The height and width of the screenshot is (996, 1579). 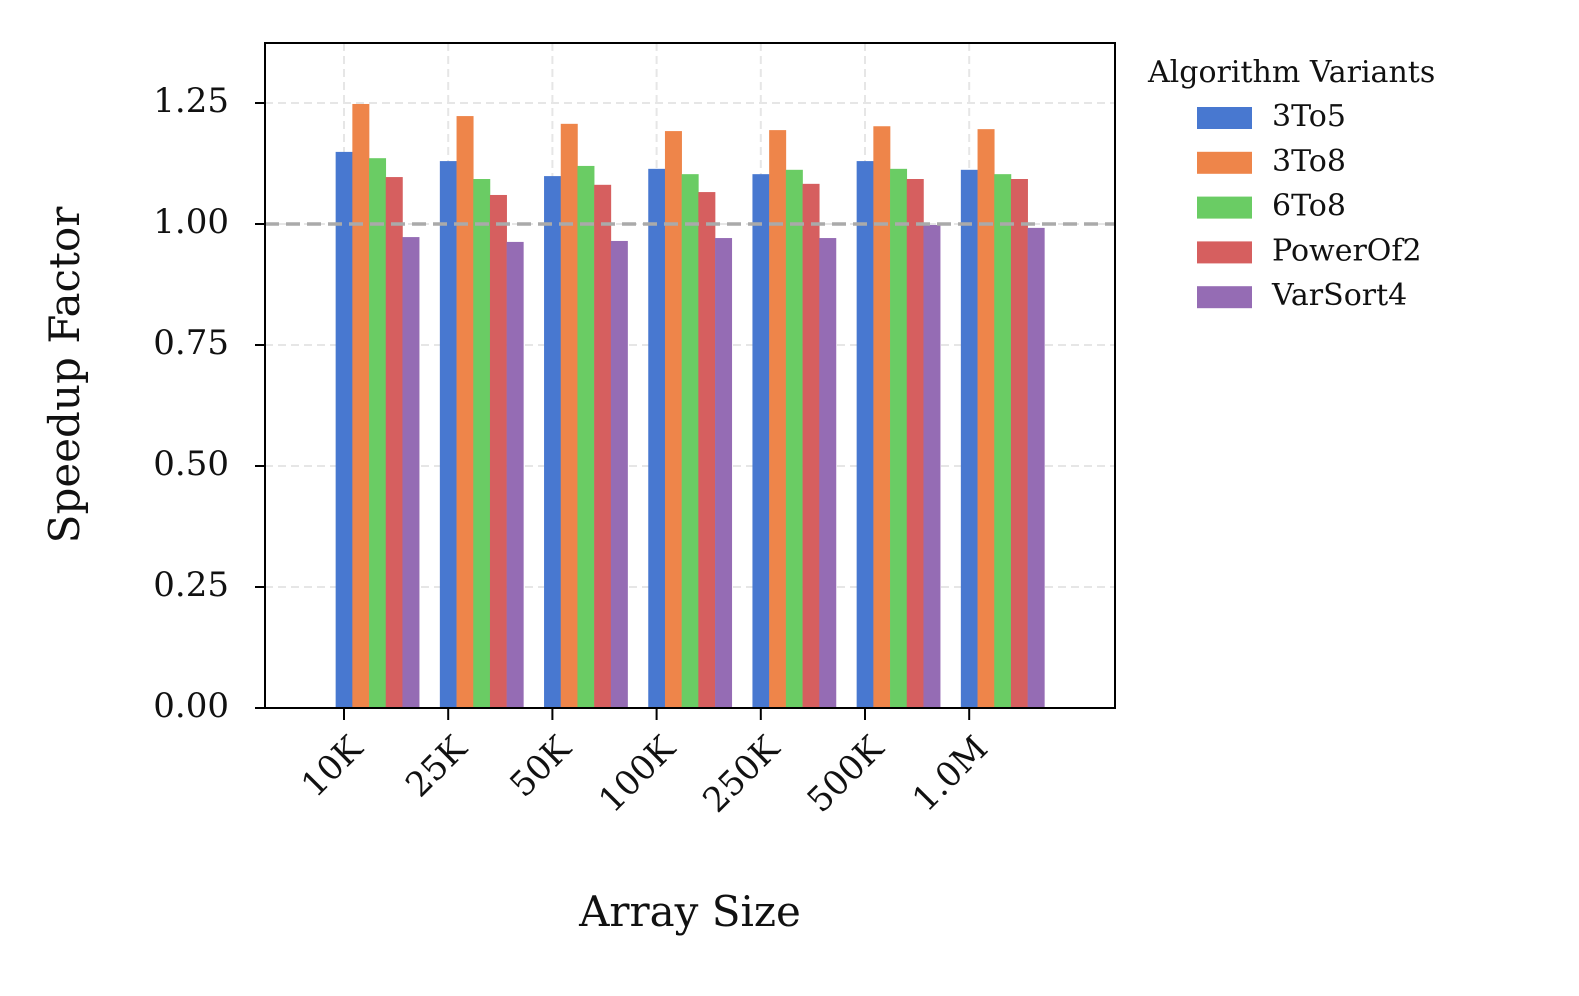 What do you see at coordinates (637, 774) in the screenshot?
I see `x-tick-label: 100K` at bounding box center [637, 774].